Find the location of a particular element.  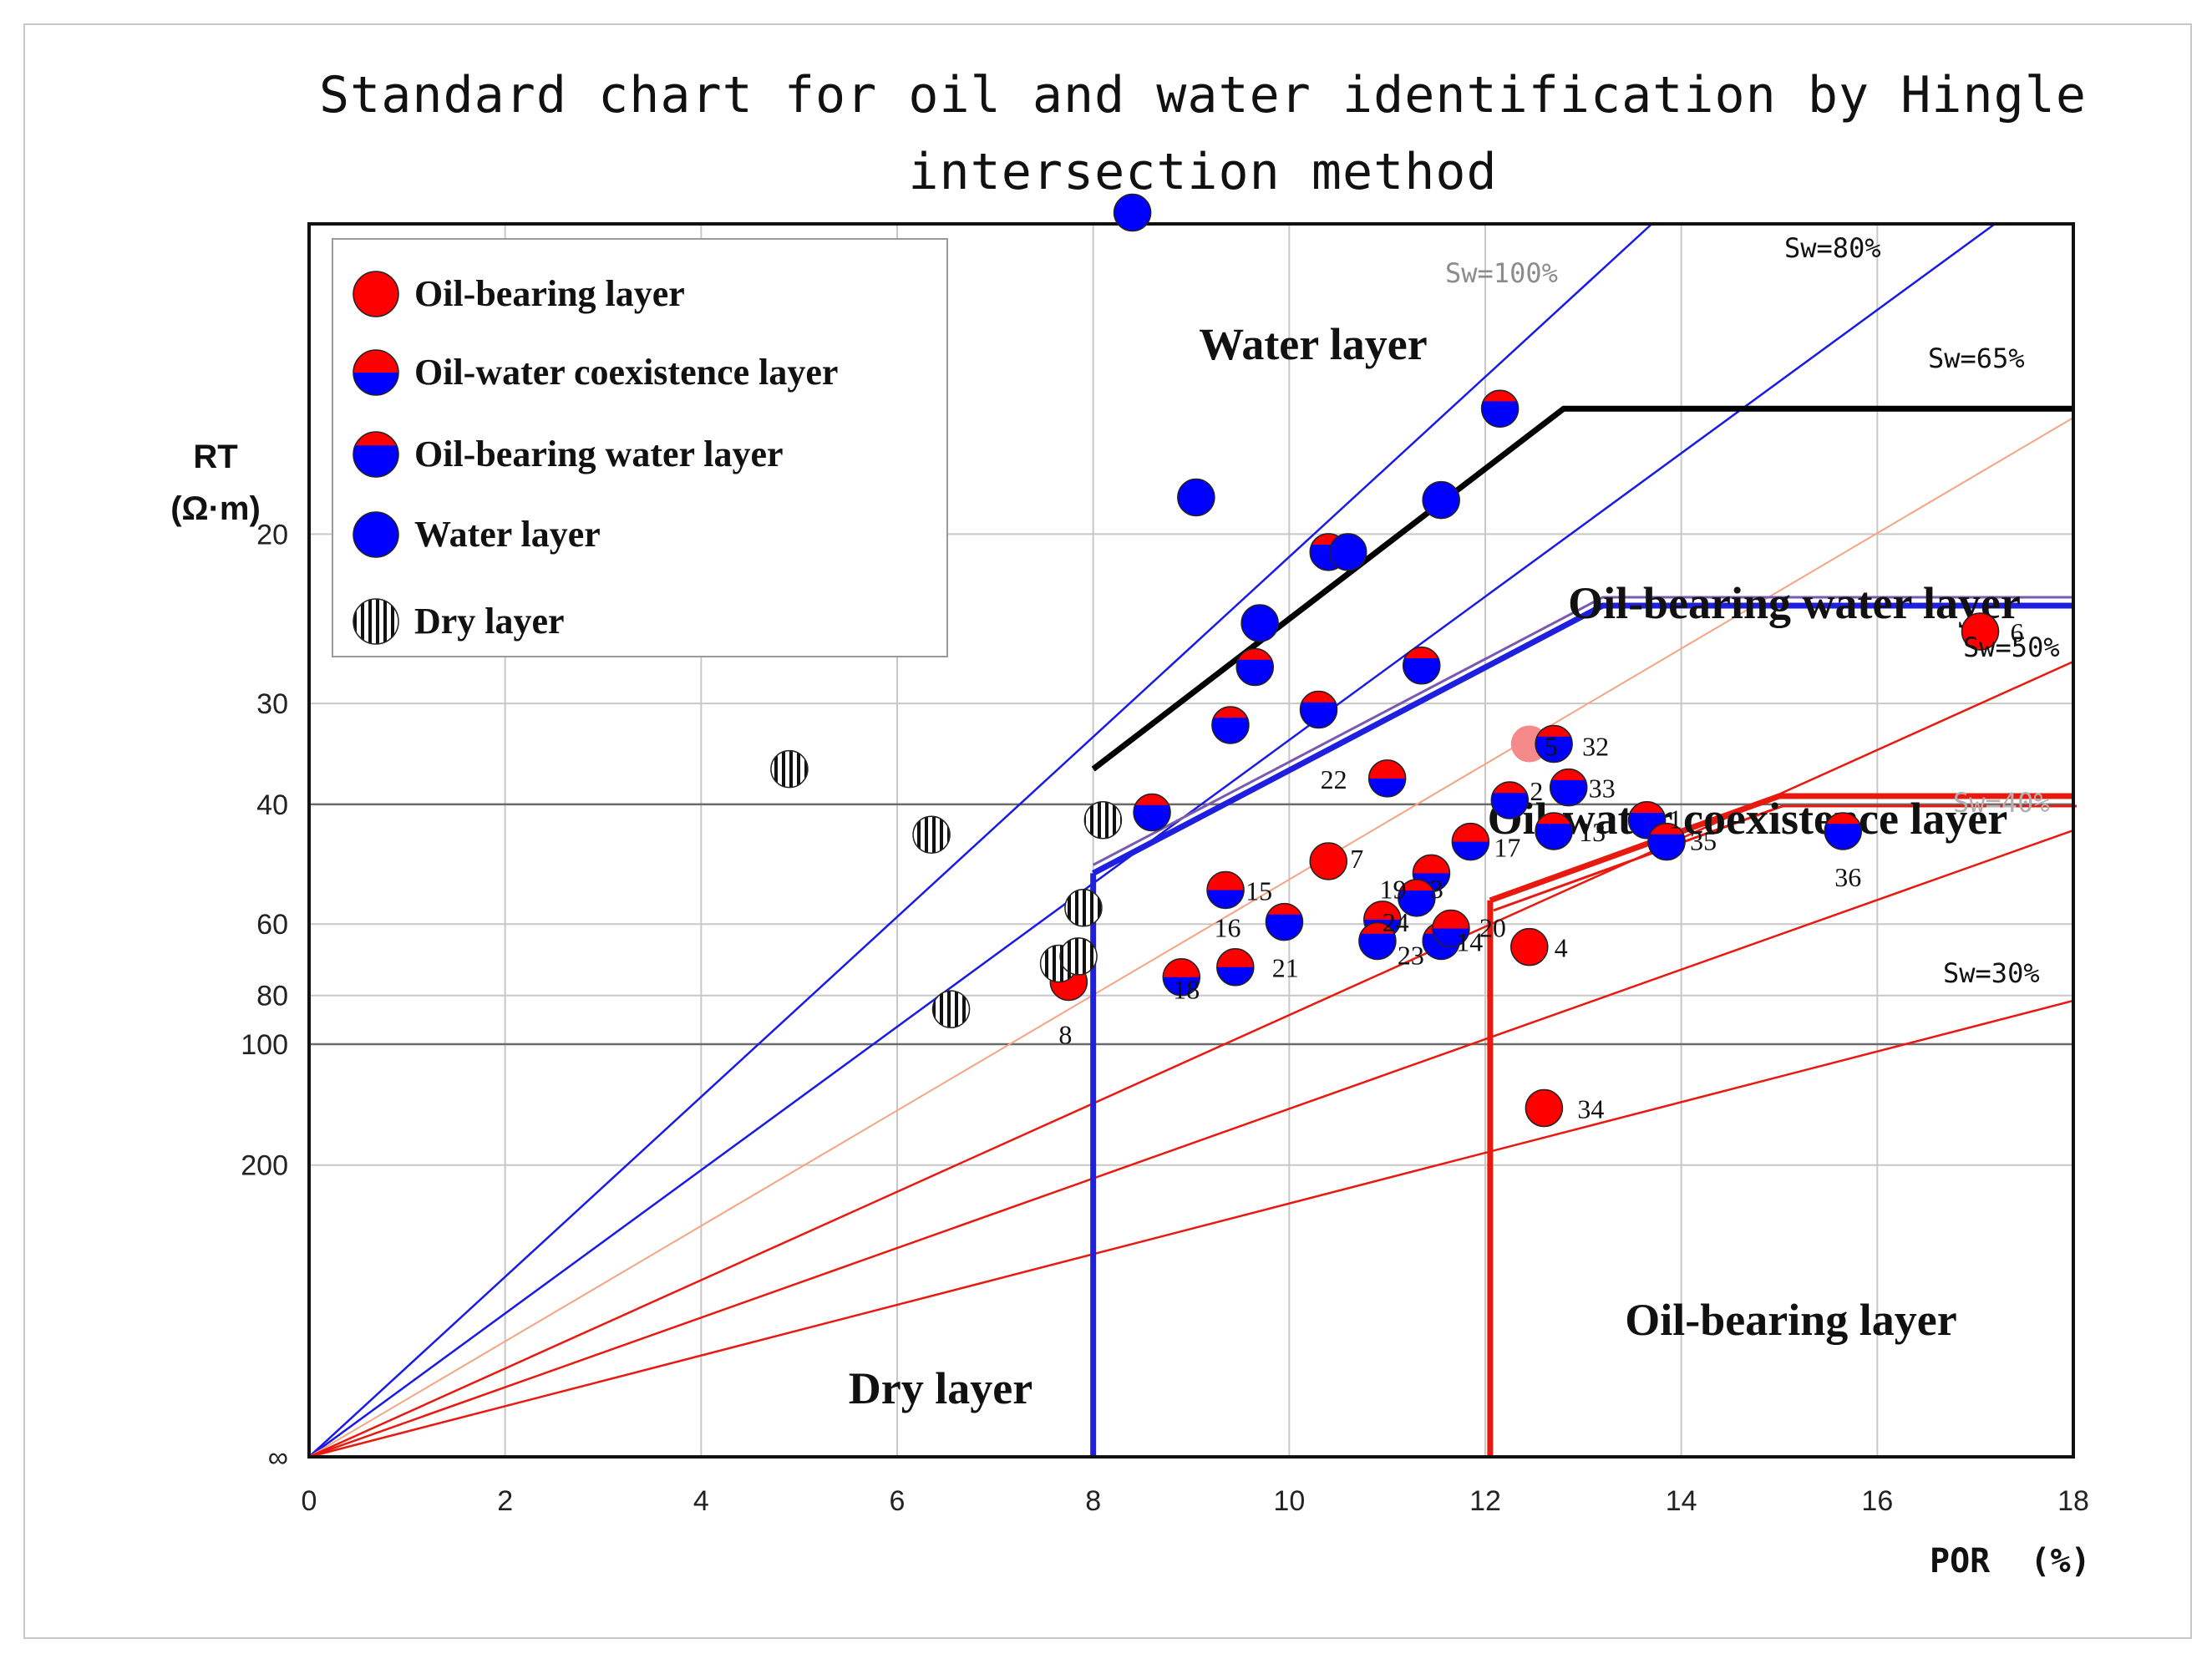

chart-title-line2: intersection method is located at coordinates (1203, 172).